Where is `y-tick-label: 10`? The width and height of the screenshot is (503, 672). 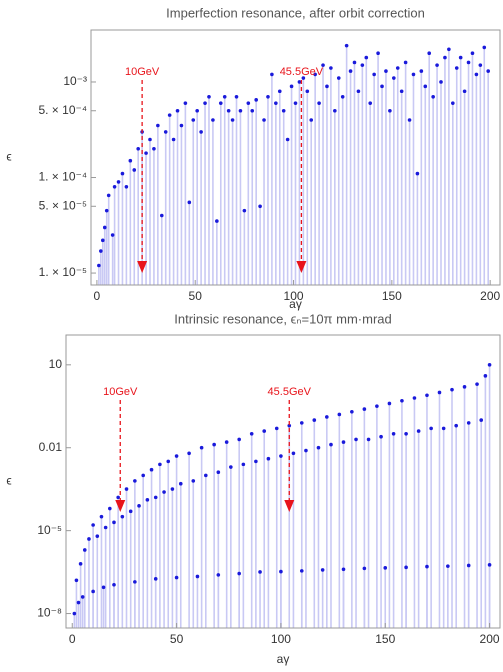
y-tick-label: 10 is located at coordinates (56, 364).